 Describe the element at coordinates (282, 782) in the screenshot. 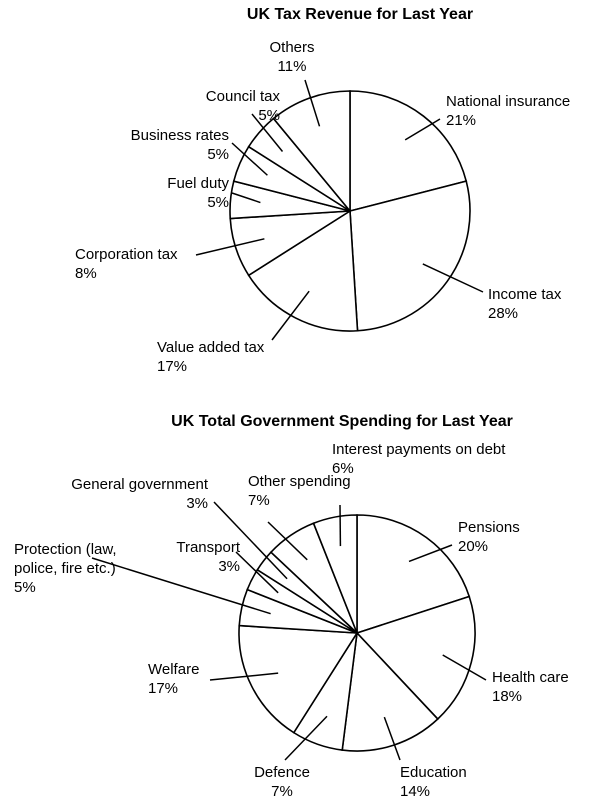

I see `slice-label: Defence 7%` at that location.